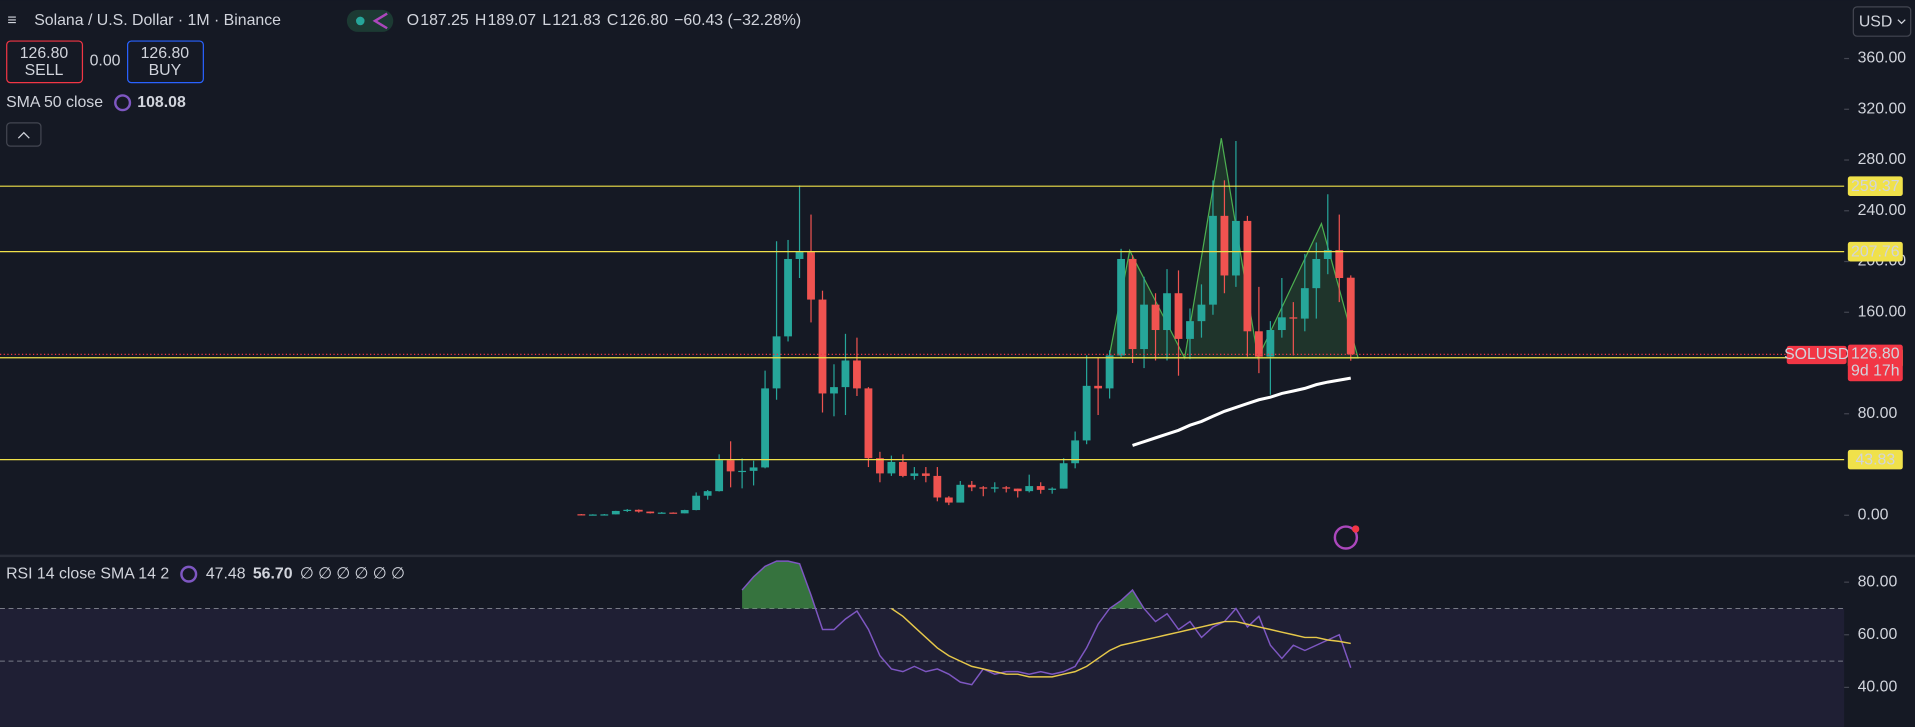 The width and height of the screenshot is (1915, 727). I want to click on y-tick-label: 240.00, so click(1882, 210).